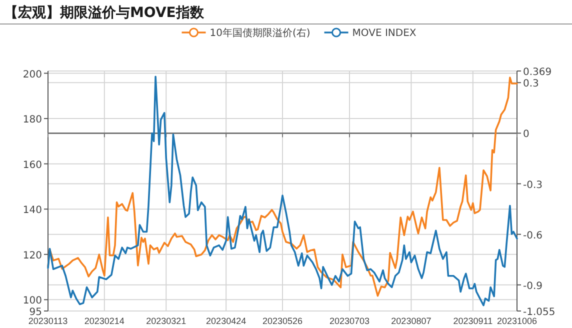 The width and height of the screenshot is (572, 328). Describe the element at coordinates (526, 134) in the screenshot. I see `y2-tick-label: 0` at that location.